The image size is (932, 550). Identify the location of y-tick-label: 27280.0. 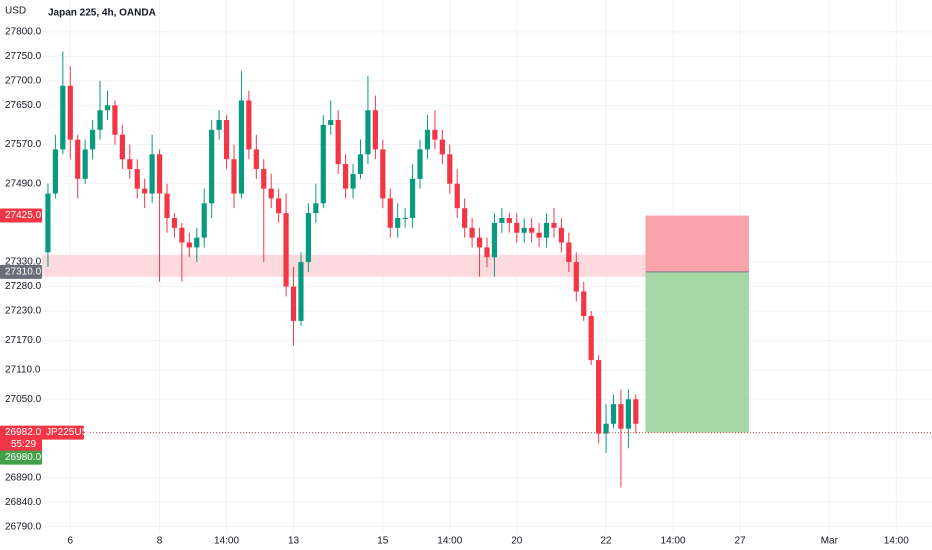
(23, 286).